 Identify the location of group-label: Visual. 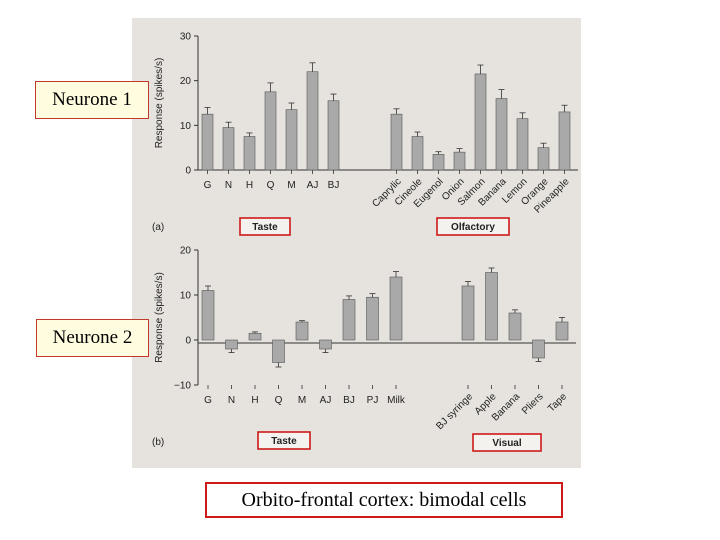
(506, 443).